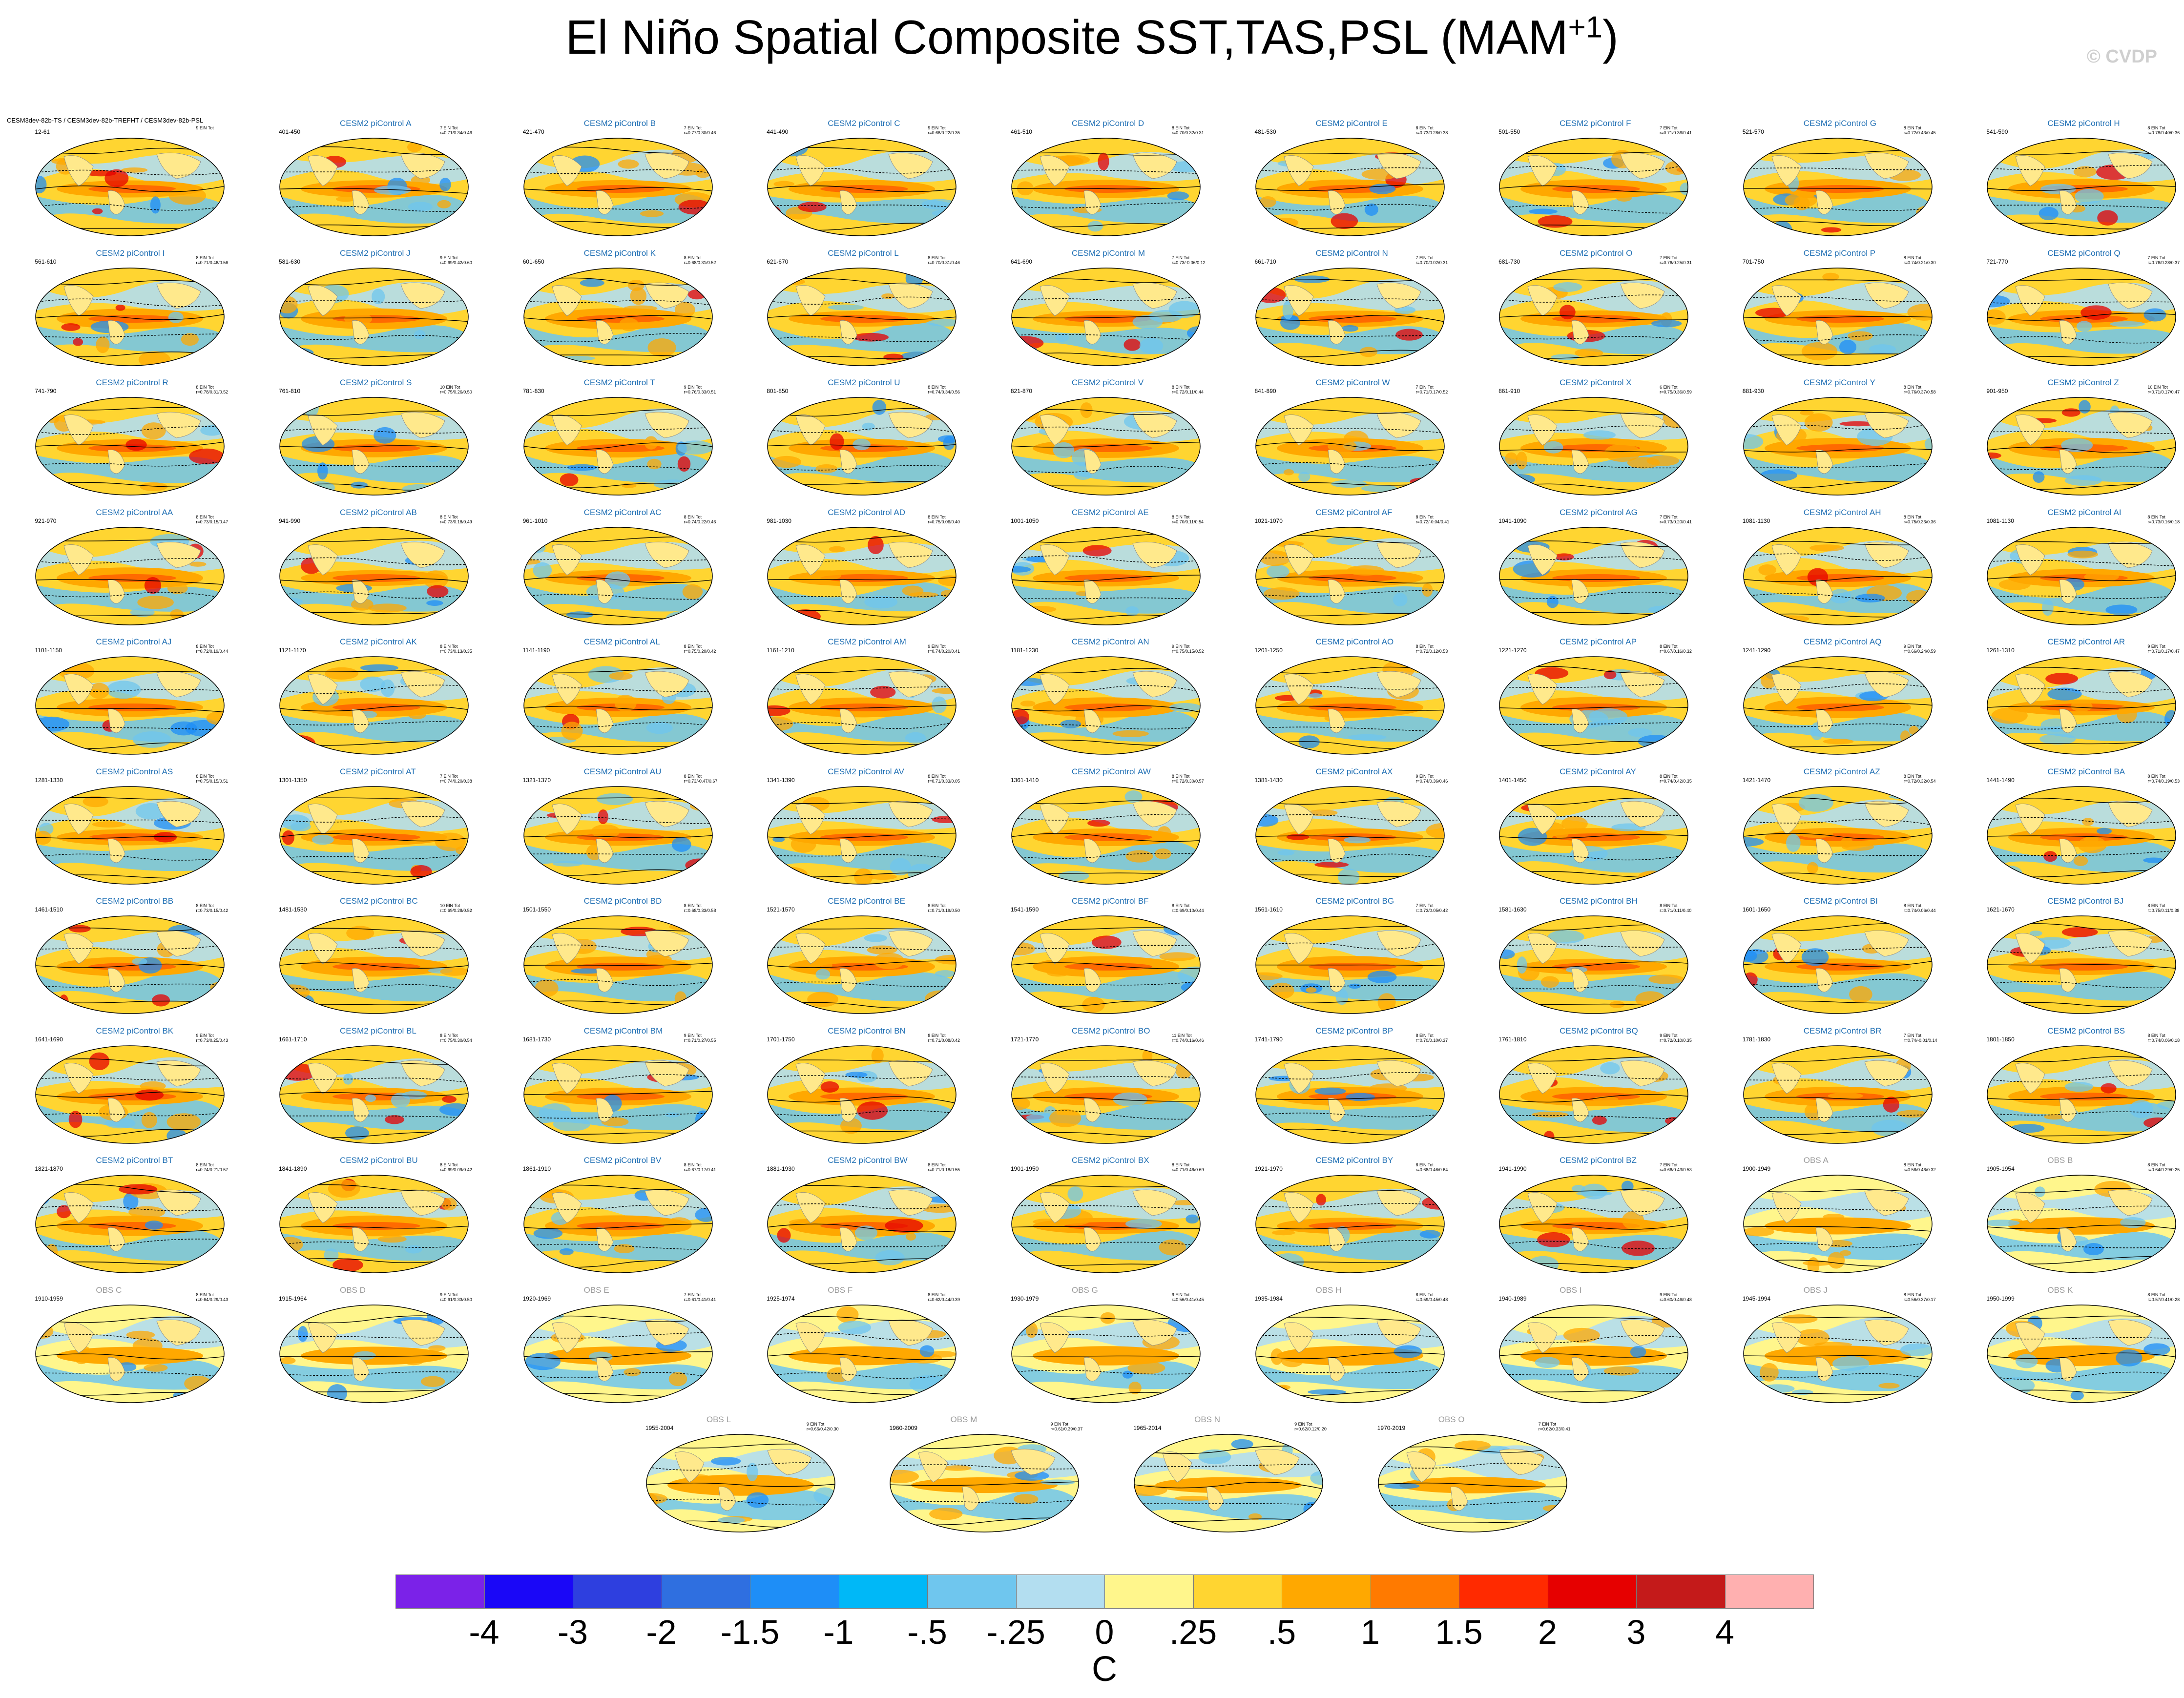 This screenshot has width=2184, height=1698. What do you see at coordinates (1547, 1632) in the screenshot?
I see `colorbar-tick-label: 2` at bounding box center [1547, 1632].